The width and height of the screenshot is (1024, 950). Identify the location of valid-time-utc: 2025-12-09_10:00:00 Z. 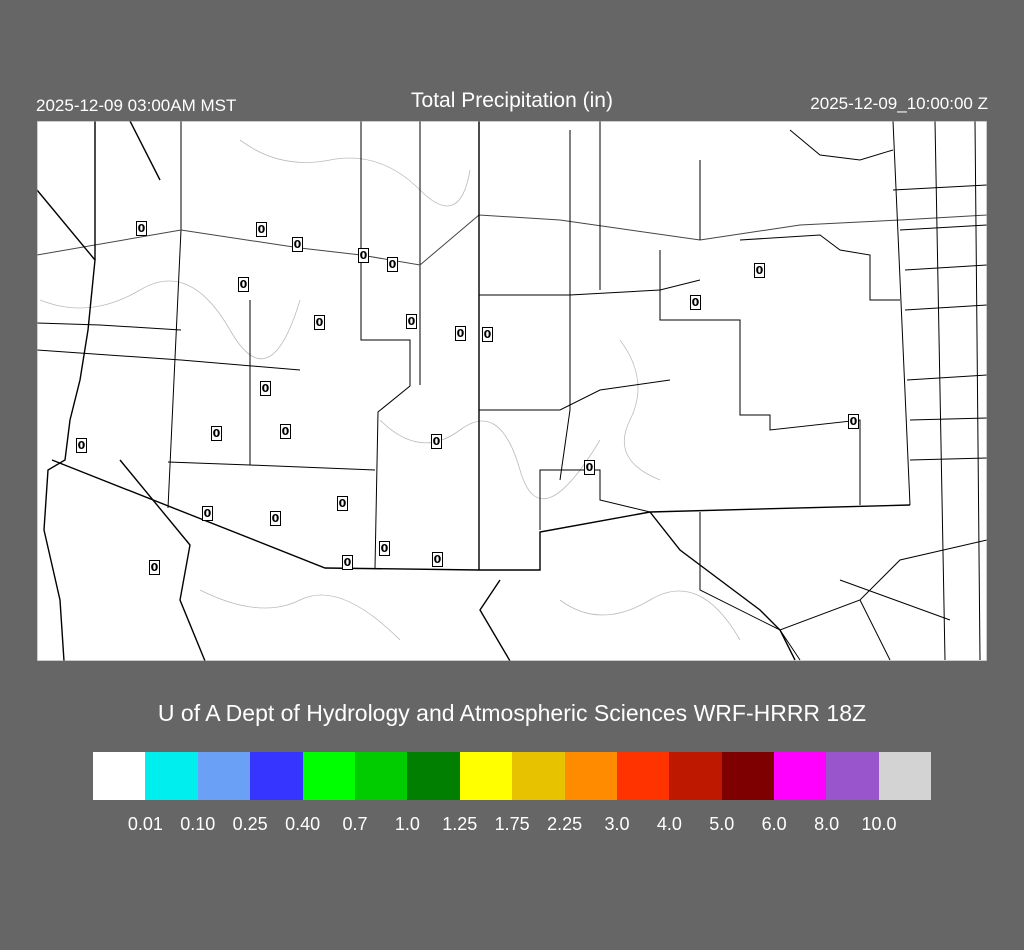
(899, 103).